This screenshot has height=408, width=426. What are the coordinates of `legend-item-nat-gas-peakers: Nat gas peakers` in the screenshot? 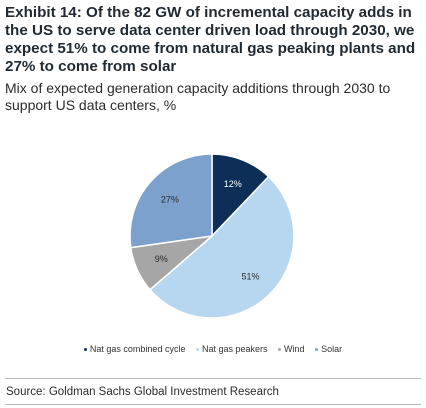 It's located at (231, 349).